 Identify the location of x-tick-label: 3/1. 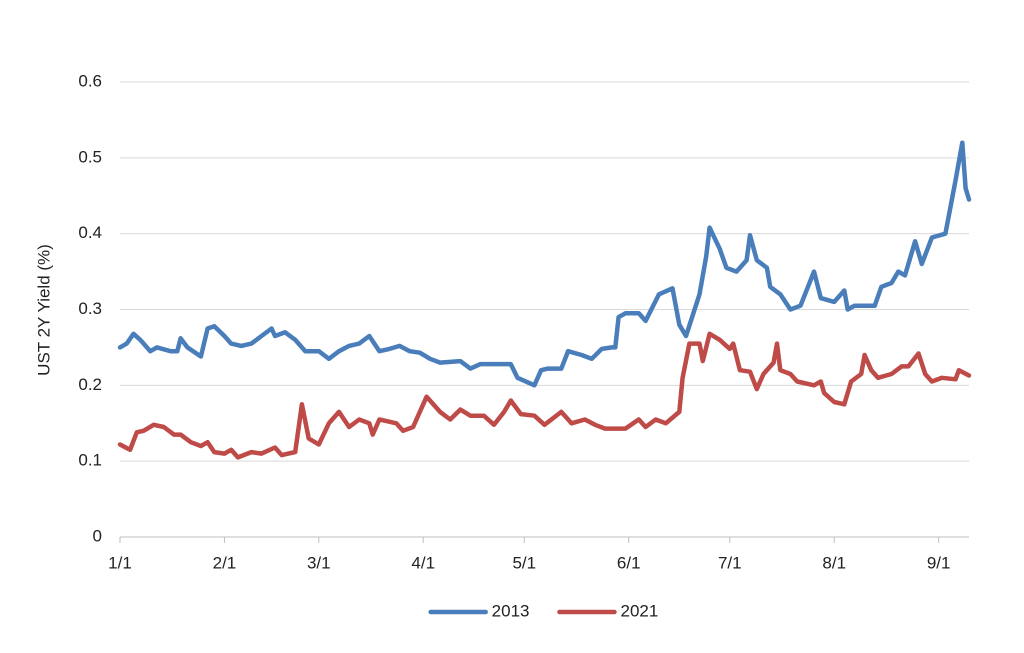
(319, 562).